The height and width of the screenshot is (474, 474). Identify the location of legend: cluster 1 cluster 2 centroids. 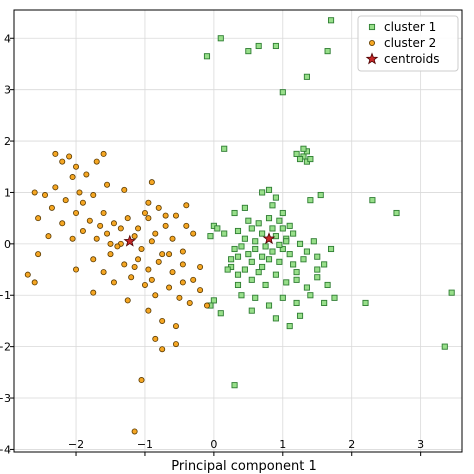
(408, 43).